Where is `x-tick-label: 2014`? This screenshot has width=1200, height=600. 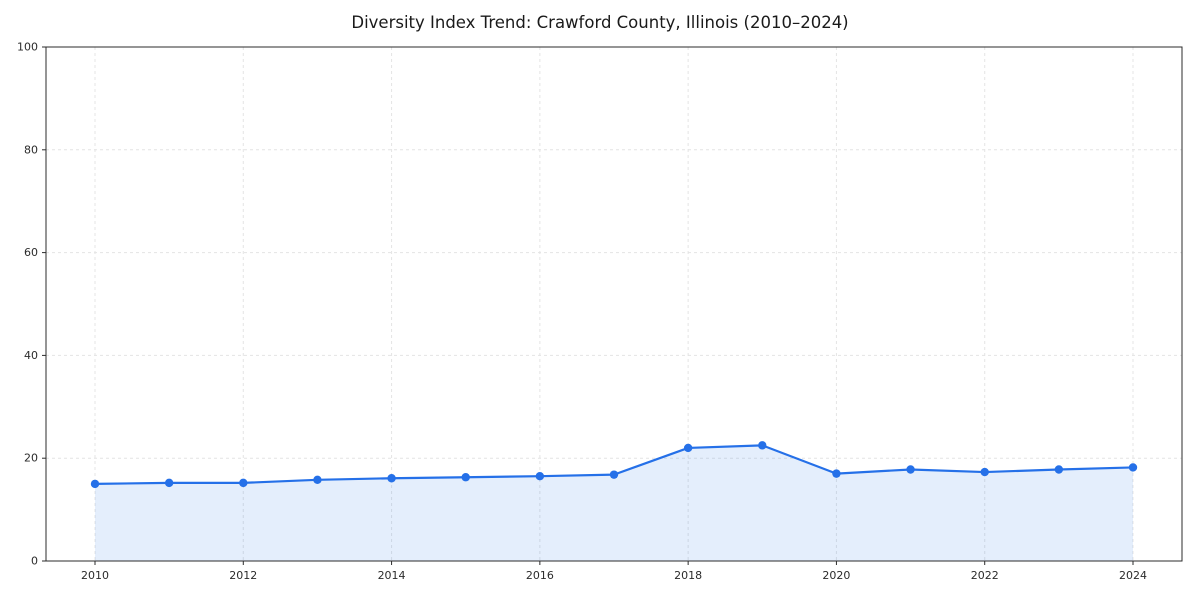 x-tick-label: 2014 is located at coordinates (392, 575).